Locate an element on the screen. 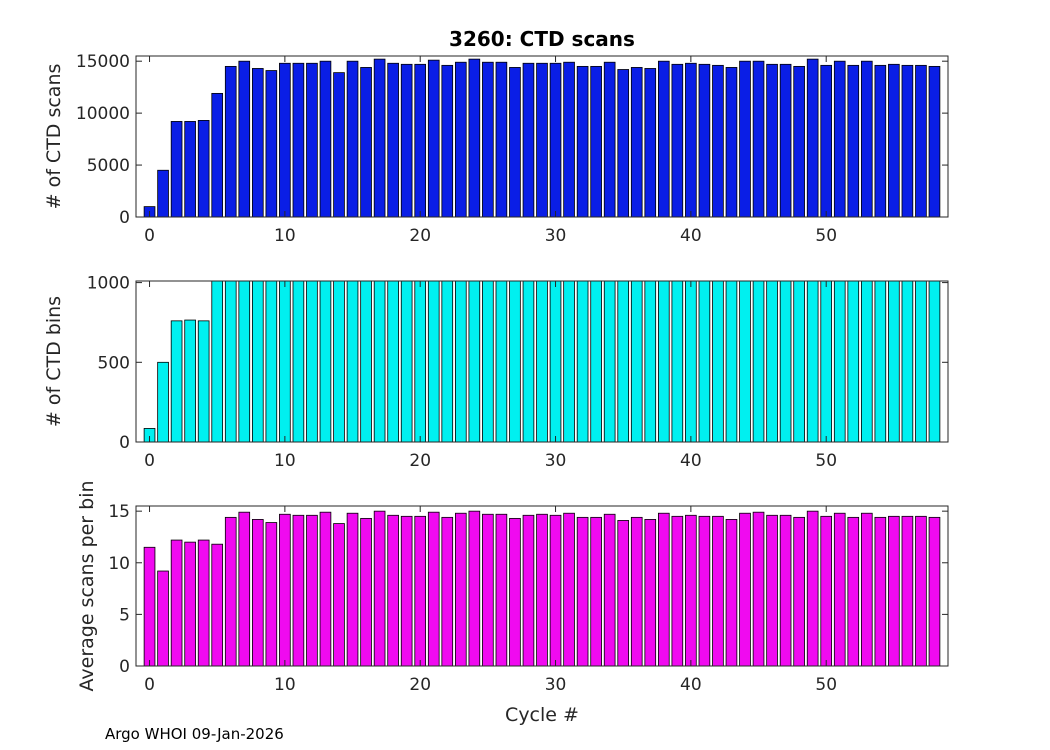 The image size is (1050, 750). y-tick-label: 15000 is located at coordinates (103, 62).